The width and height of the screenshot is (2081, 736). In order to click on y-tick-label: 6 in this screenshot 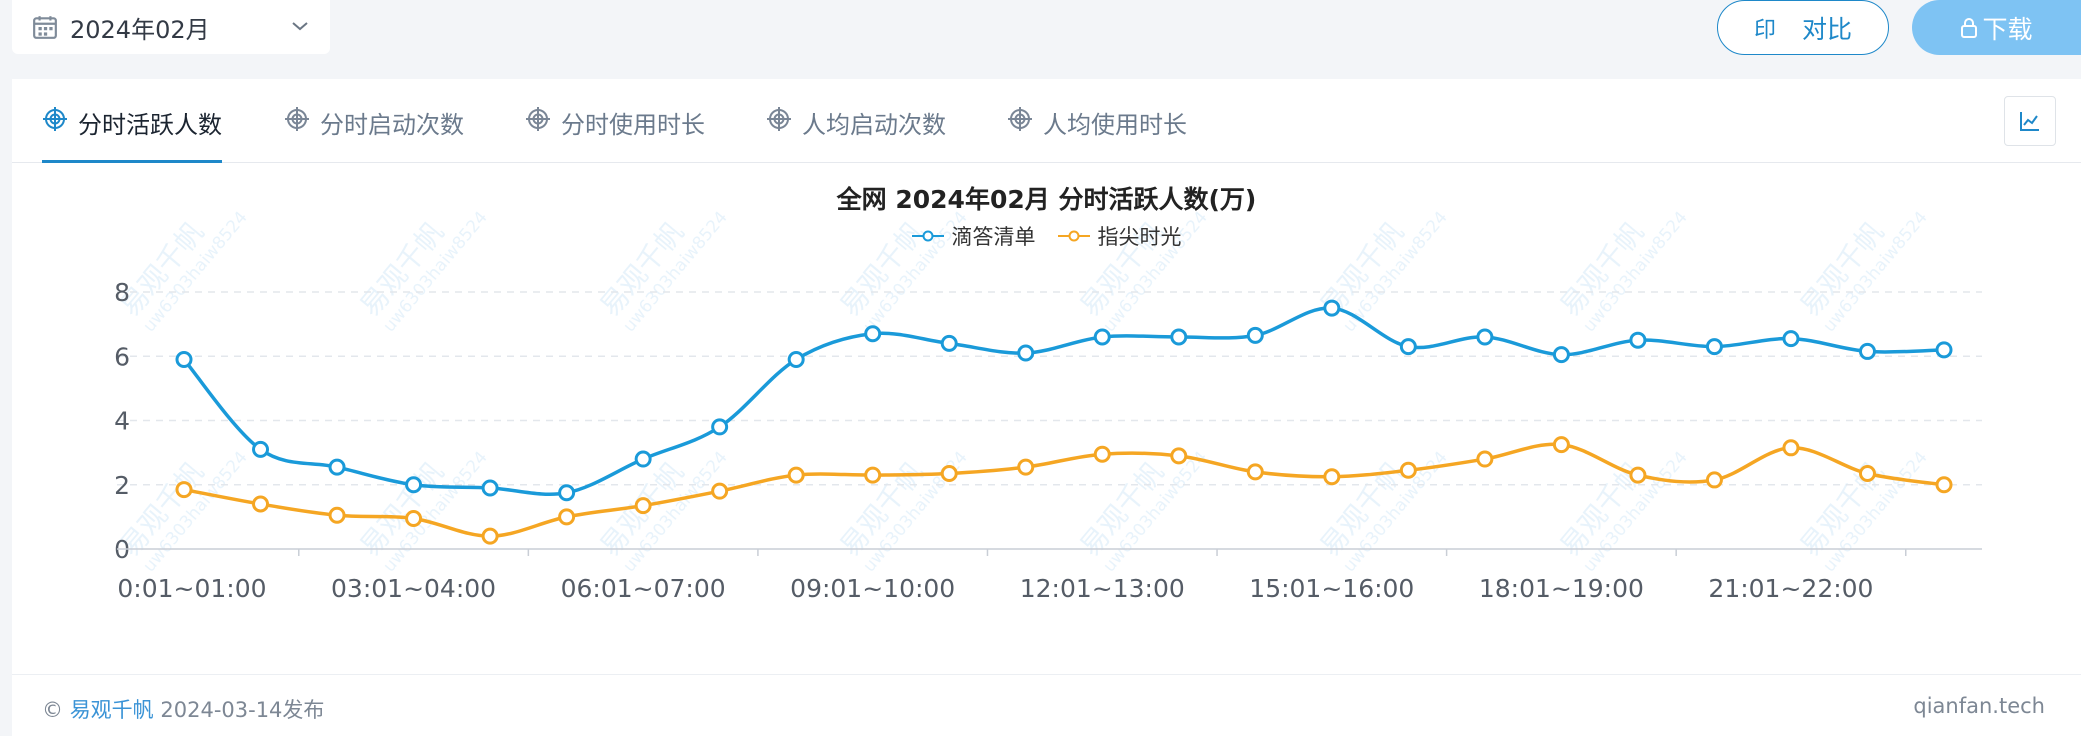, I will do `click(122, 356)`.